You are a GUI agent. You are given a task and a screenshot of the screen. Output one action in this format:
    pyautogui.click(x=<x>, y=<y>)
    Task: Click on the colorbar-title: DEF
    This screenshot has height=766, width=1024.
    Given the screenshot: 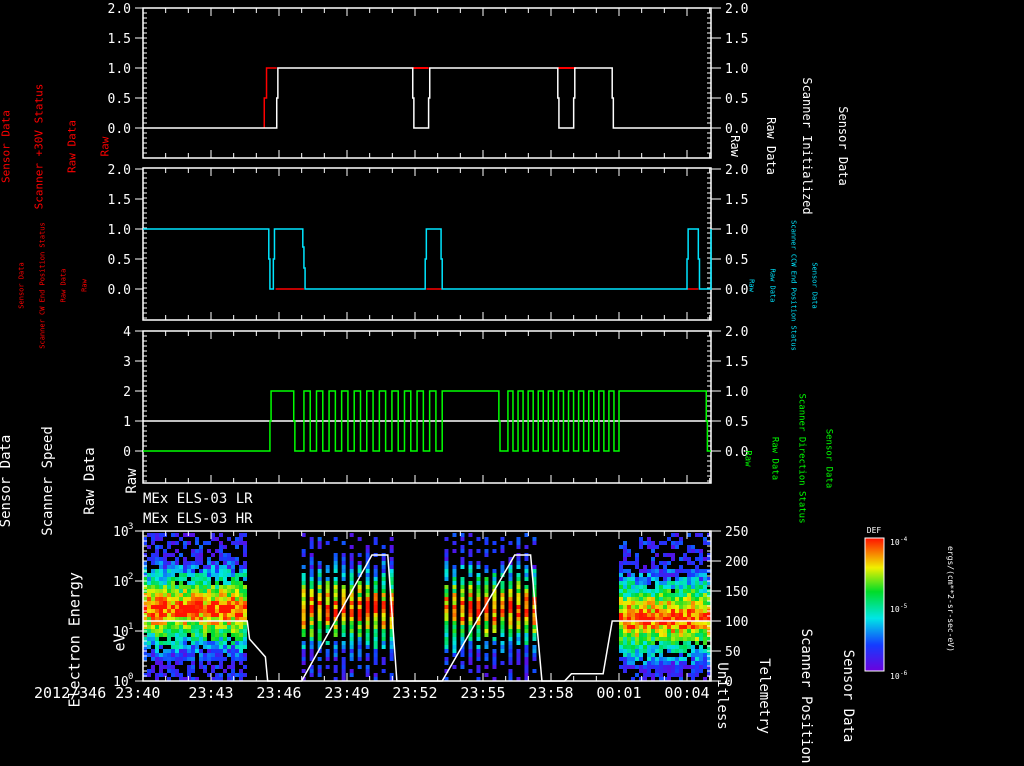 What is the action you would take?
    pyautogui.click(x=874, y=530)
    